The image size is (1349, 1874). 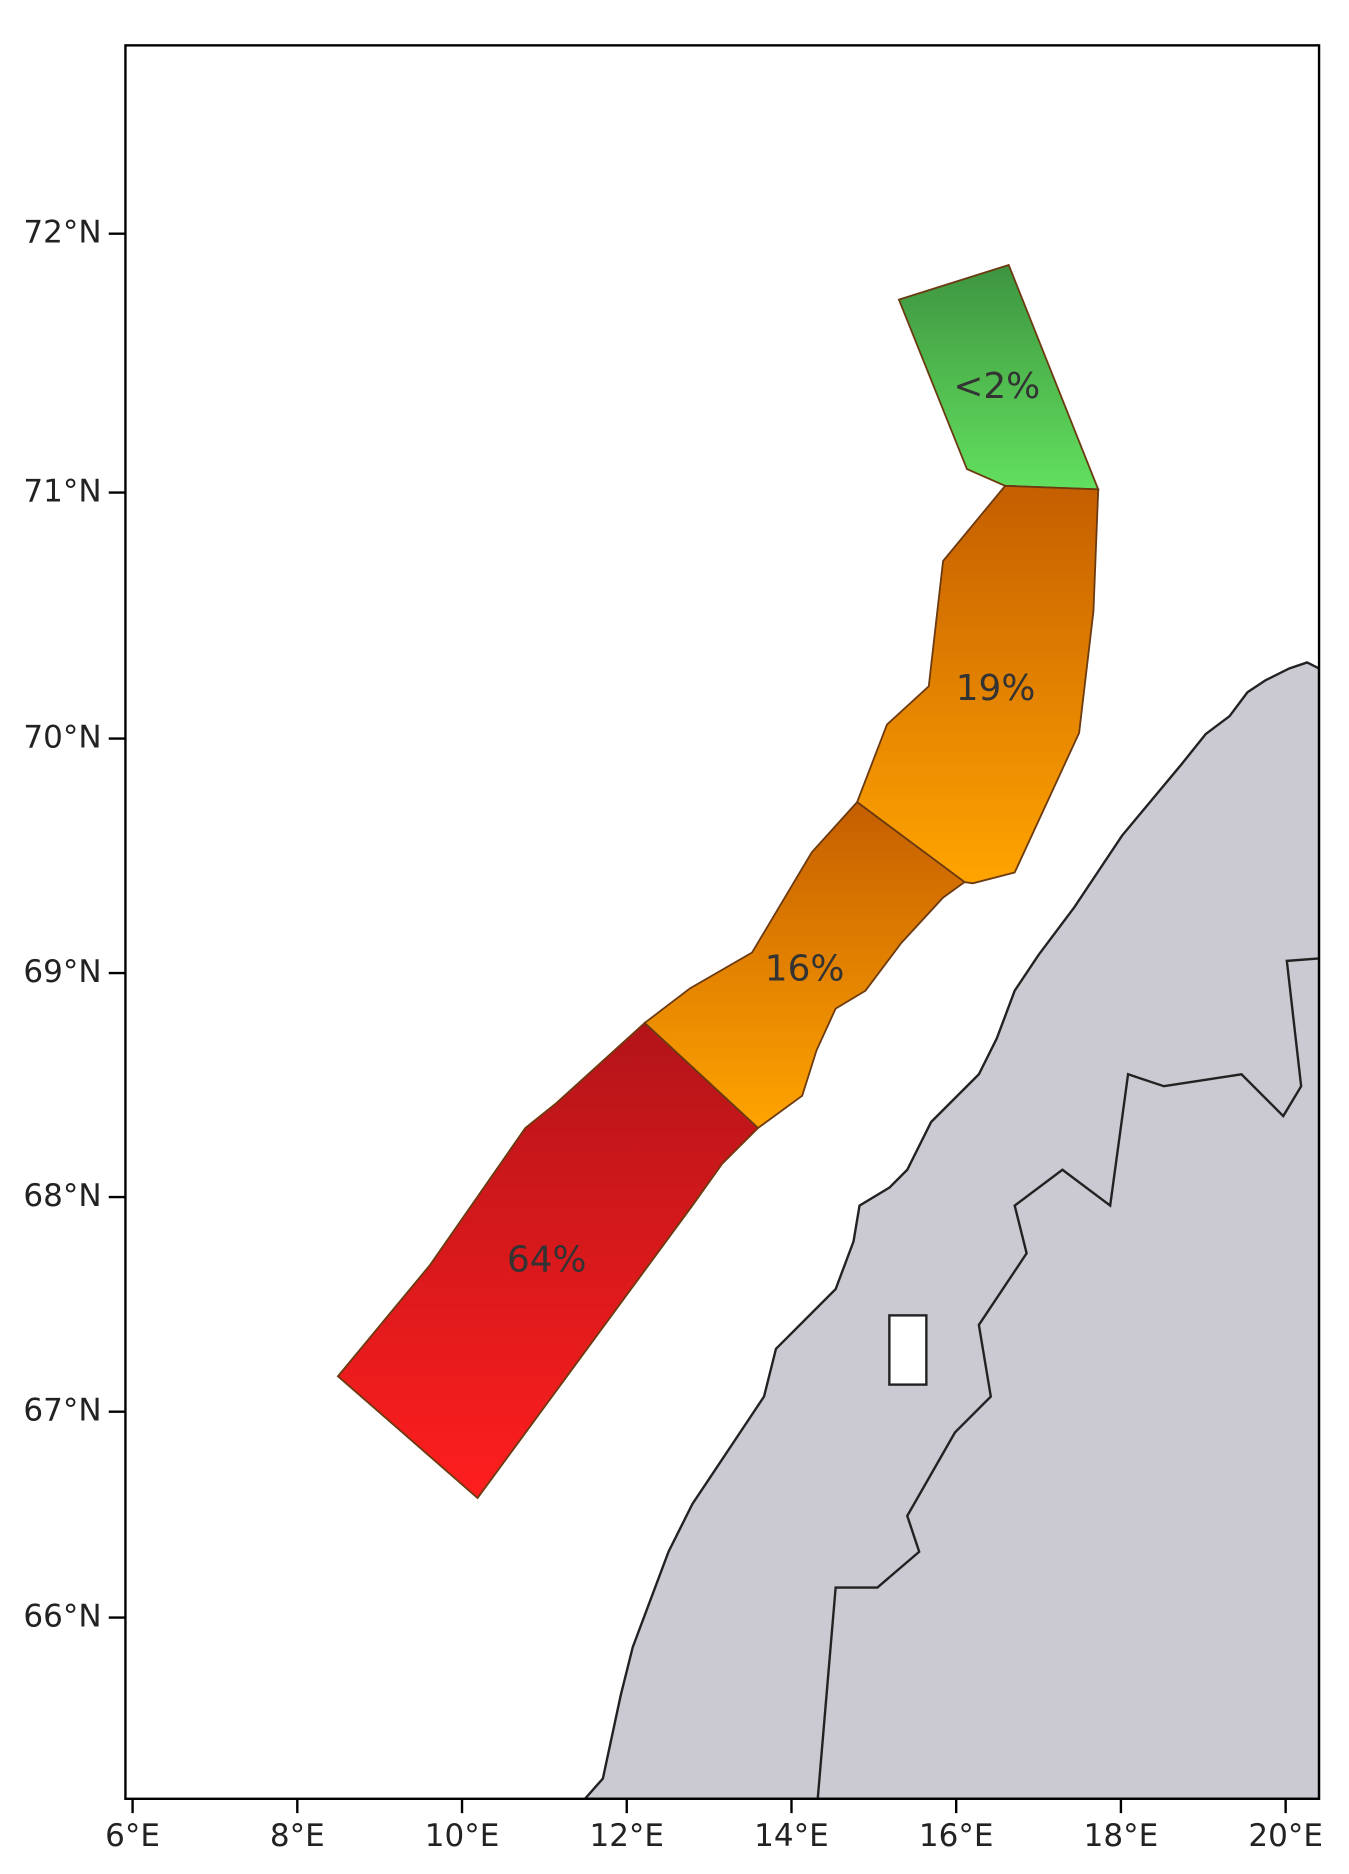 I want to click on y-tick-label: 67°N, so click(x=62, y=1411).